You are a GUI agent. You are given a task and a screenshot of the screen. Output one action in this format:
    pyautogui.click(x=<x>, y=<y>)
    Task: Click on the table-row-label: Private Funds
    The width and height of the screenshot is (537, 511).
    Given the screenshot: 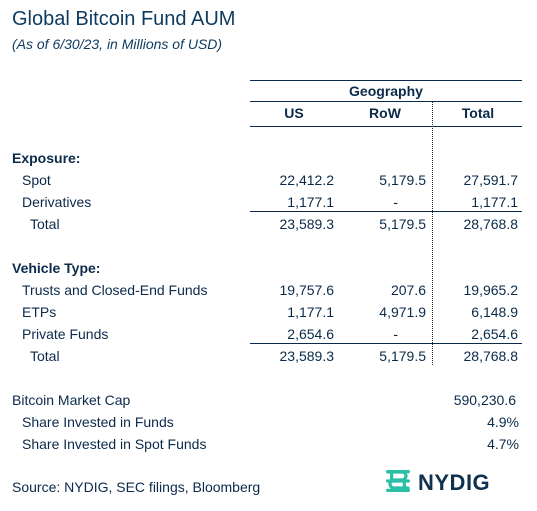 What is the action you would take?
    pyautogui.click(x=65, y=334)
    